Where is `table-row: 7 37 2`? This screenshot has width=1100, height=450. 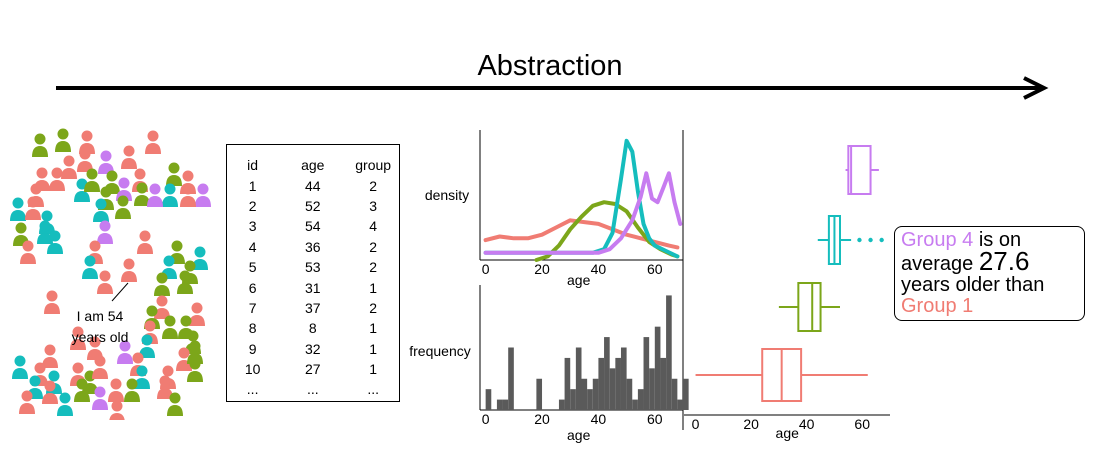
table-row: 7 37 2 is located at coordinates (313, 308).